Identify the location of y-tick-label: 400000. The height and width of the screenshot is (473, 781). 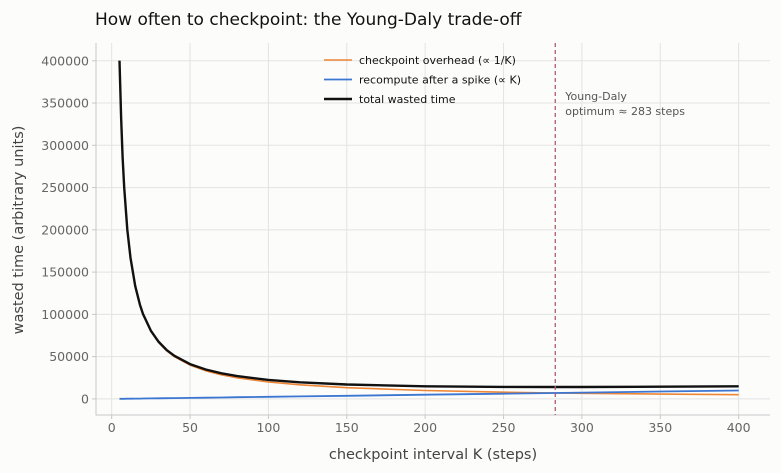
(65, 60).